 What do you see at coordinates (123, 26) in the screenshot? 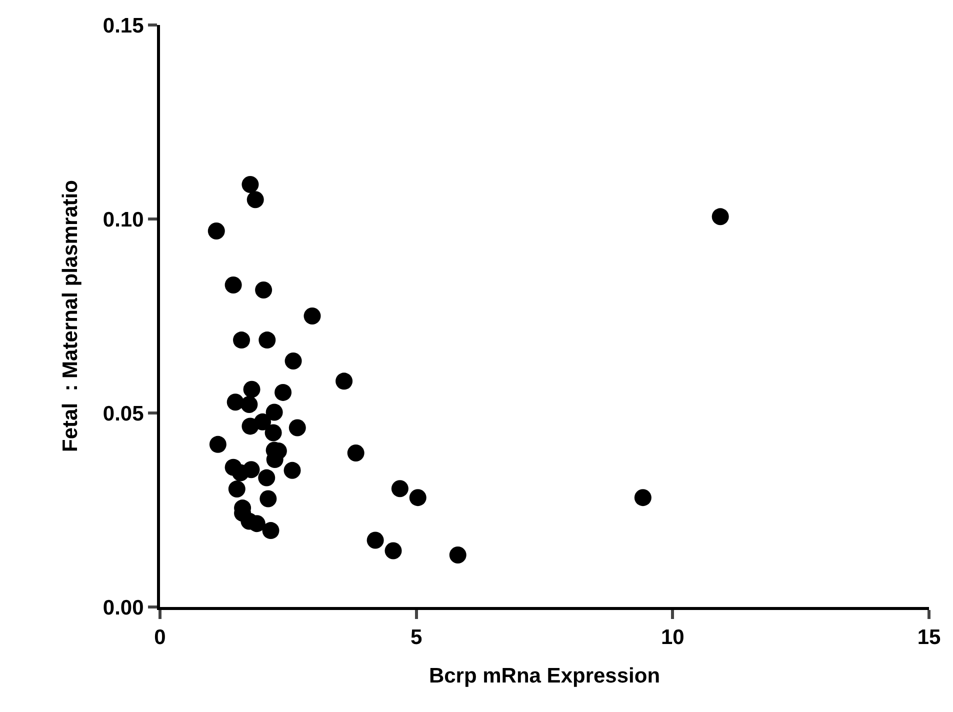
I see `y-tick-label: 0.15` at bounding box center [123, 26].